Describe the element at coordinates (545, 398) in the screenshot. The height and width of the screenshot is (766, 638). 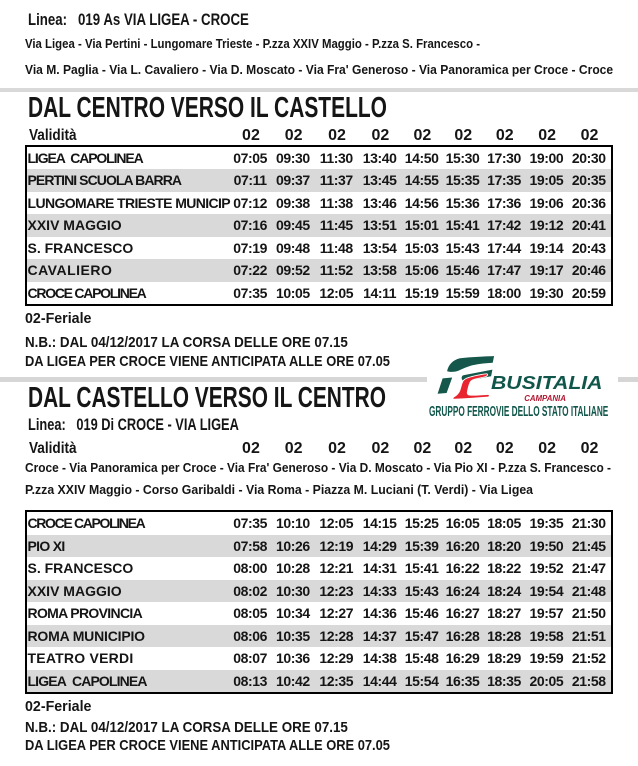
I see `svg-text: CAMPANIA` at that location.